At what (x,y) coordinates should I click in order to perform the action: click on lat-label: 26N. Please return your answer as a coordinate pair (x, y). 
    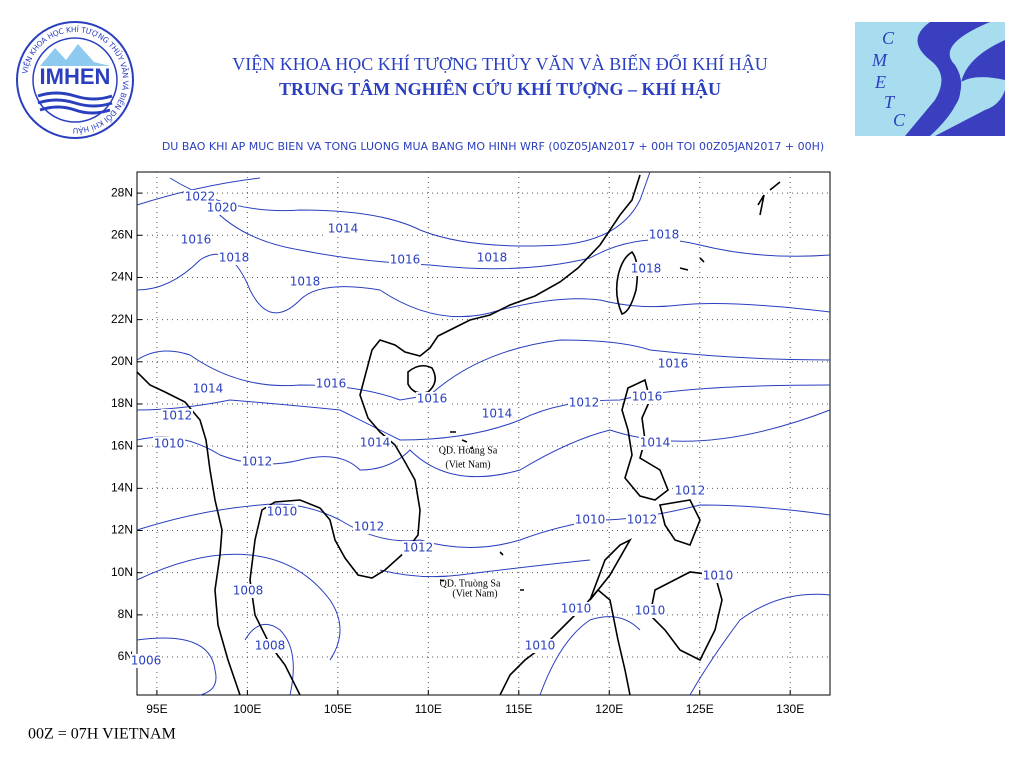
    Looking at the image, I should click on (122, 234).